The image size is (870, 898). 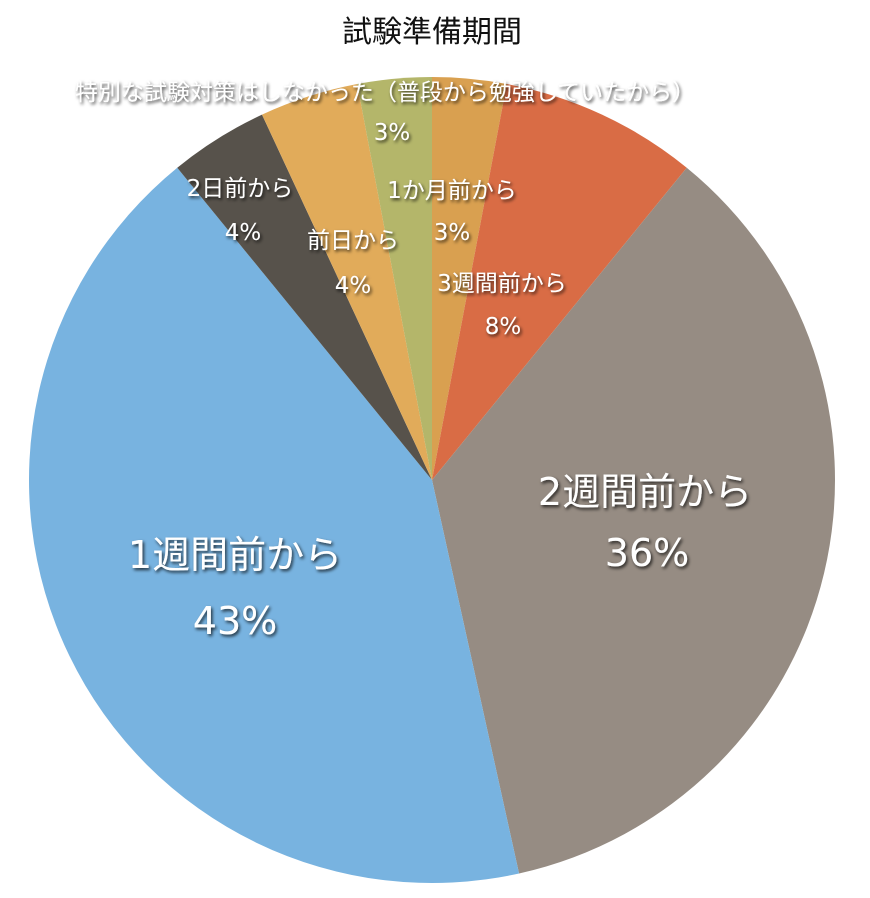 What do you see at coordinates (432, 32) in the screenshot?
I see `chart-title: 試験準備期間` at bounding box center [432, 32].